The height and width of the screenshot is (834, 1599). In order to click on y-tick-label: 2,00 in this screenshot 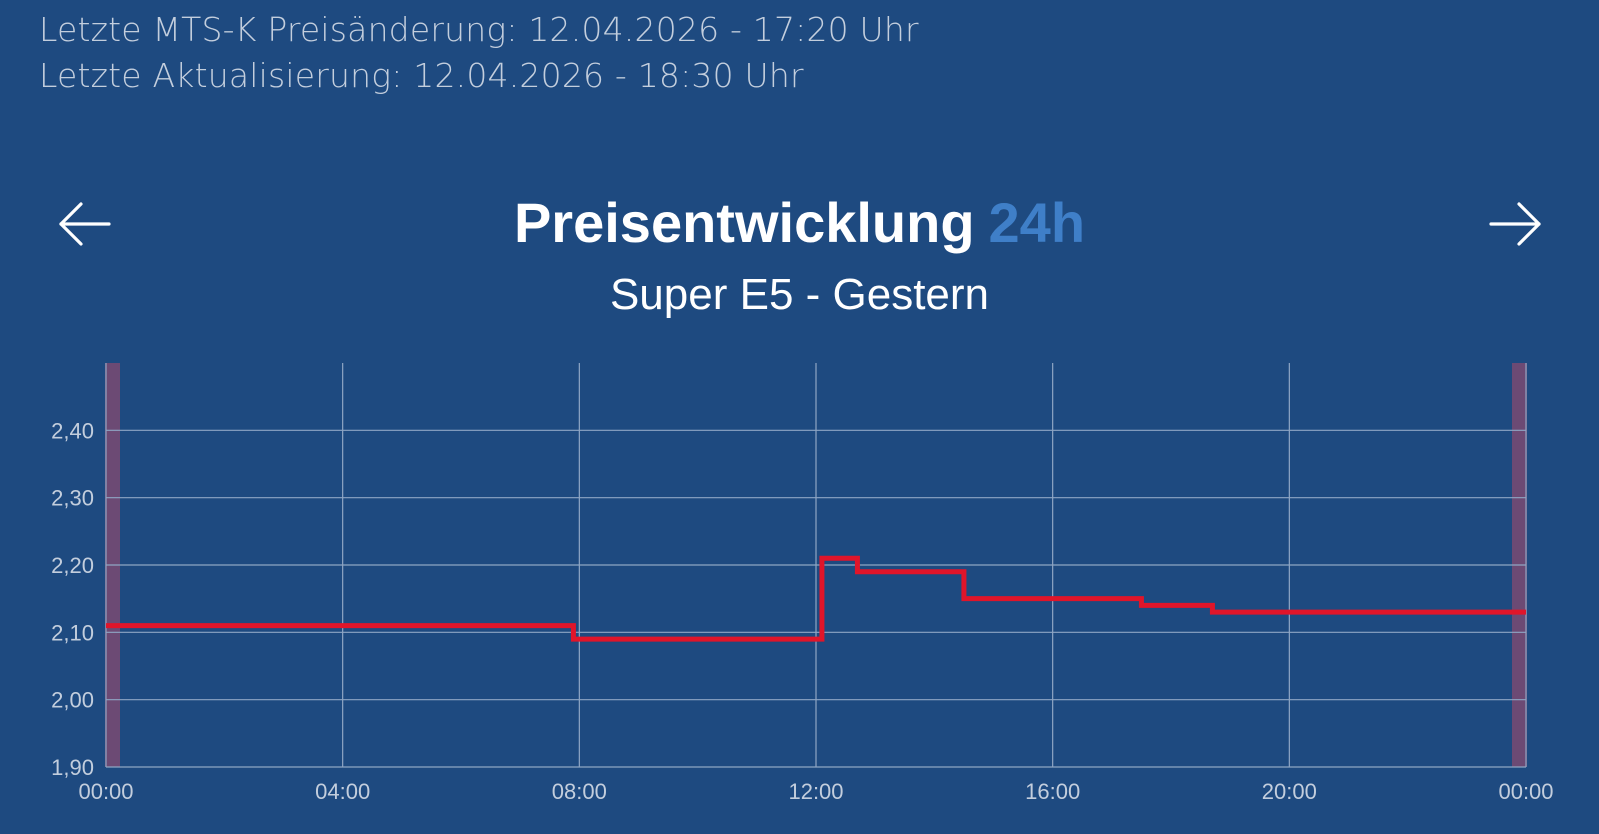, I will do `click(72, 700)`.